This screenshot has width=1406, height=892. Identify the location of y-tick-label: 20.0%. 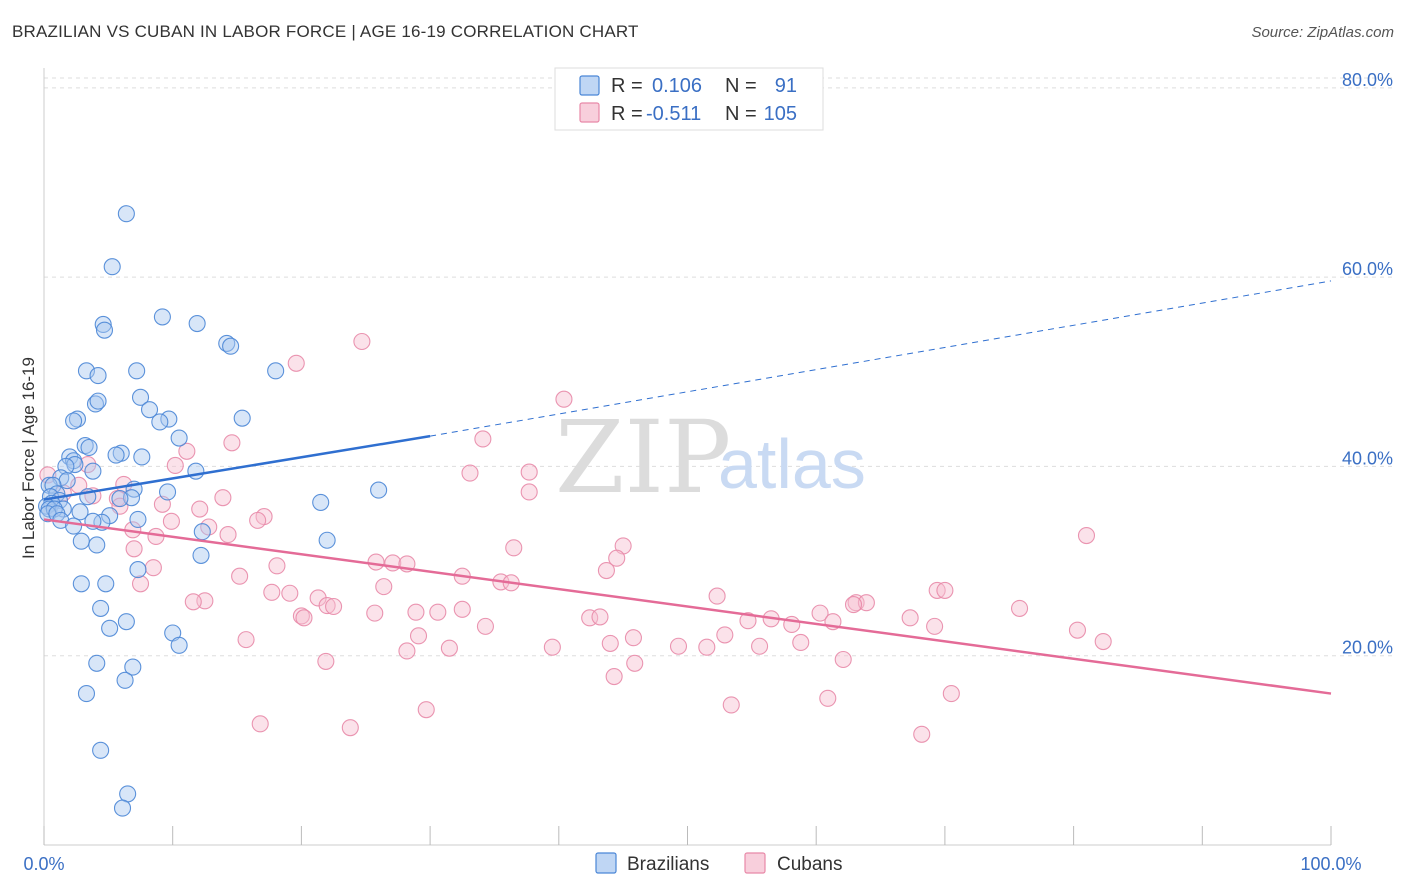
(1367, 648).